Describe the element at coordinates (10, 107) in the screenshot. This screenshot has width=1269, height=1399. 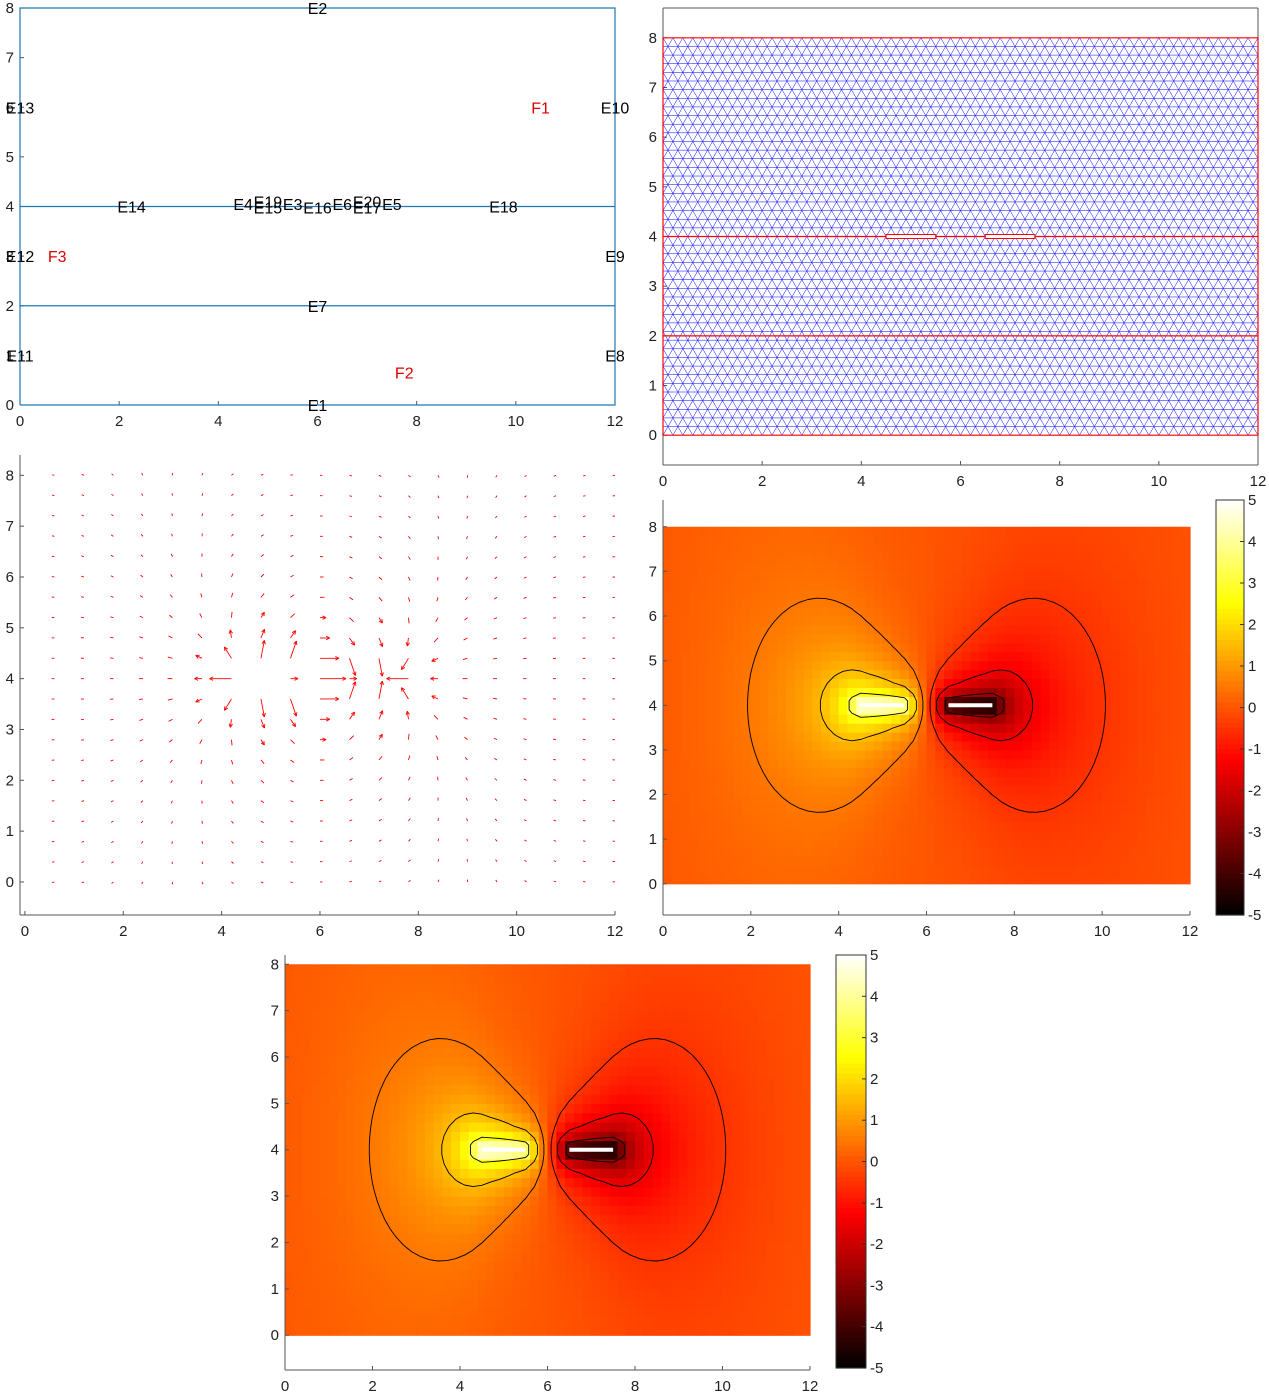
I see `y-tick-label: 6` at that location.